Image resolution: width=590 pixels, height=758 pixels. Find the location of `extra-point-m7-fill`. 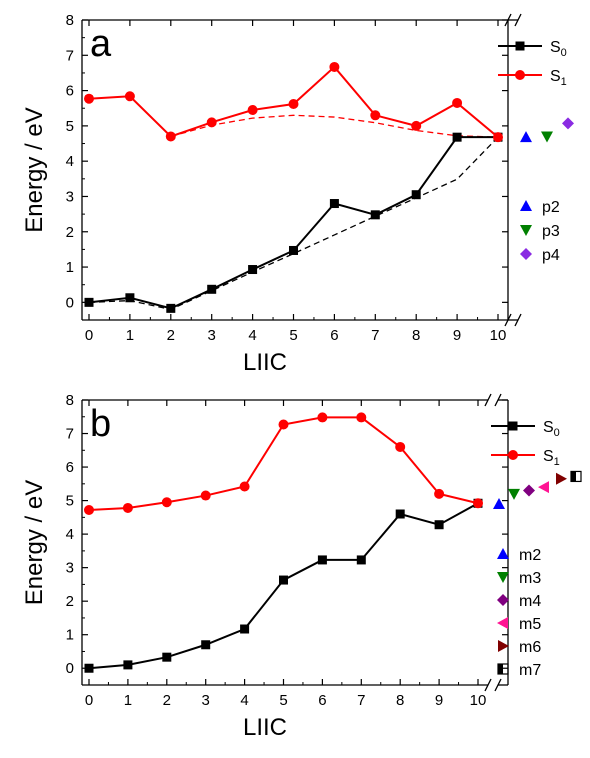

extra-point-m7-fill is located at coordinates (573, 476).